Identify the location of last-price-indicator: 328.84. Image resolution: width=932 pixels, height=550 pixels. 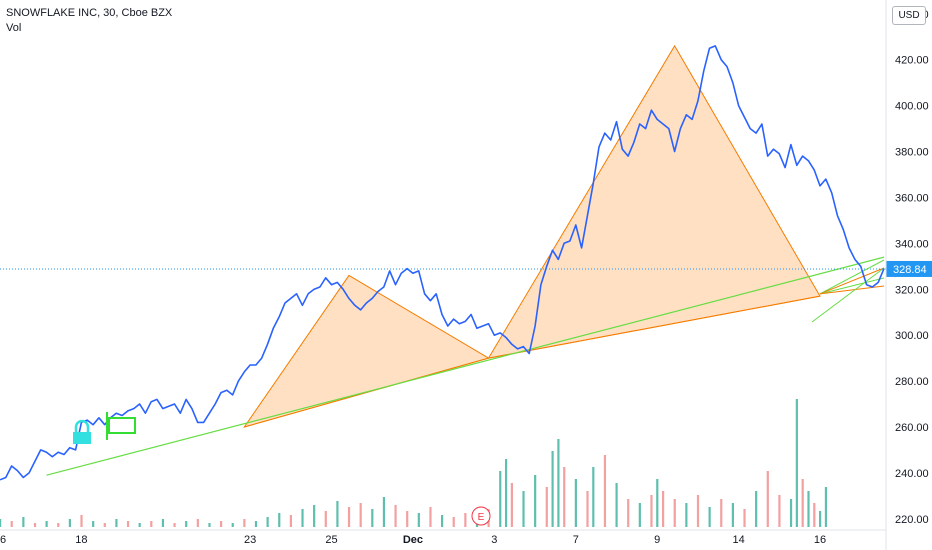
(466, 268).